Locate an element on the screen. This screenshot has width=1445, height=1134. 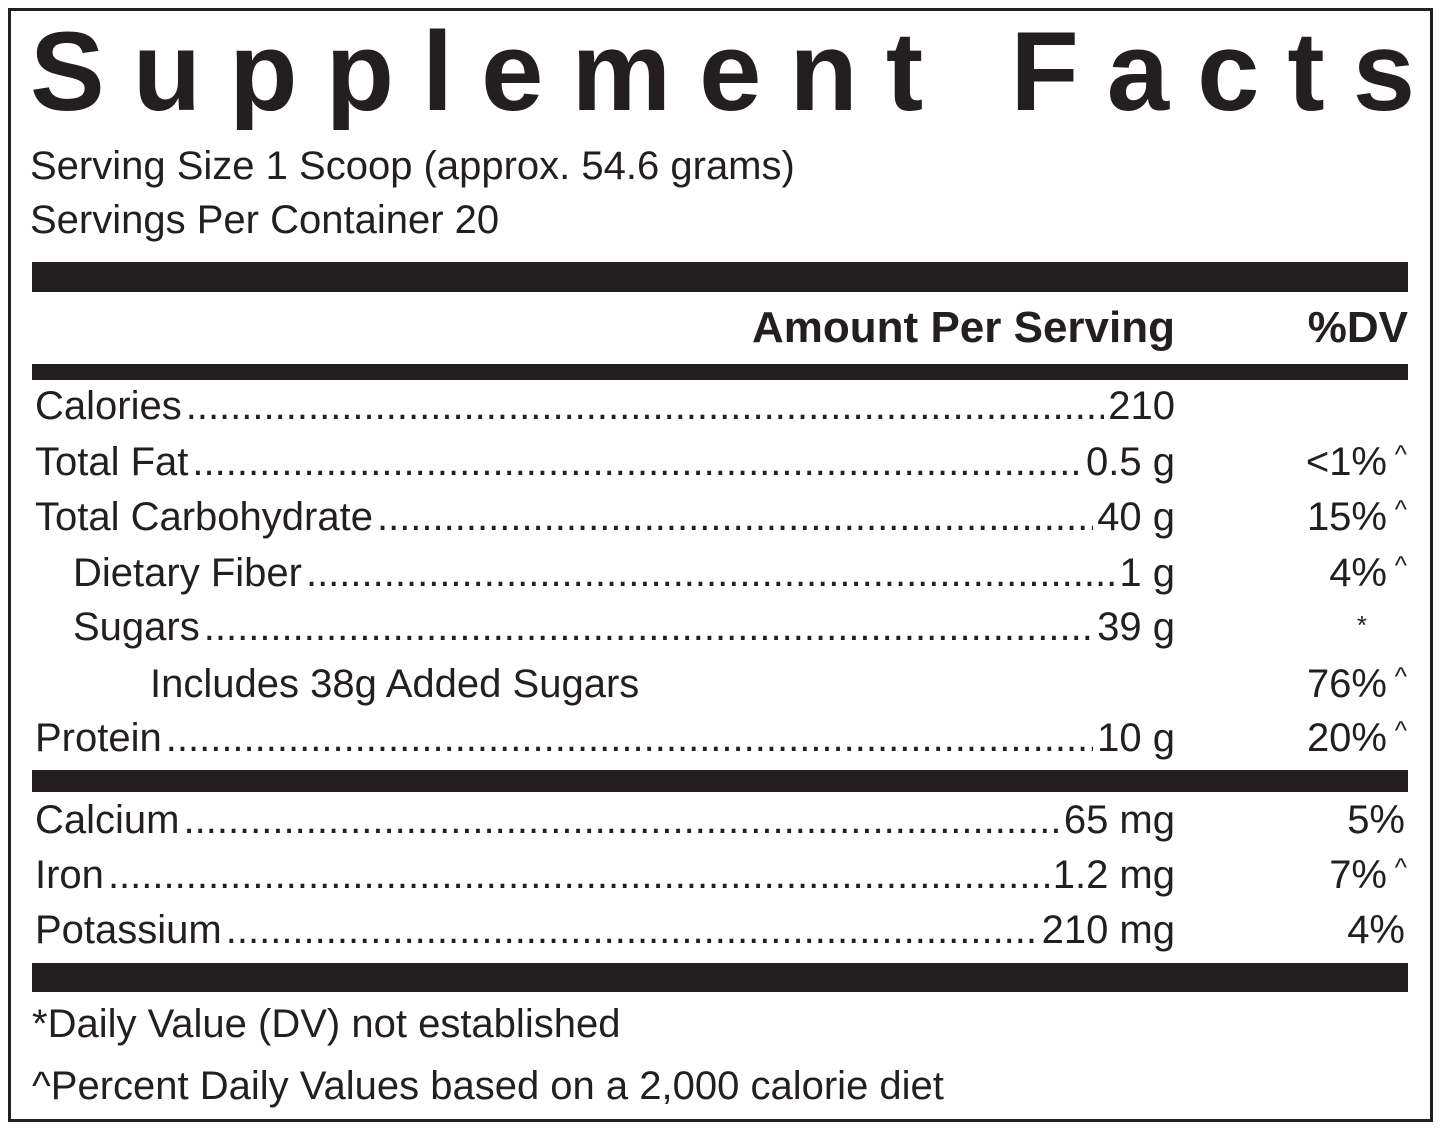
nutrient-name: Sugars is located at coordinates (136, 627).